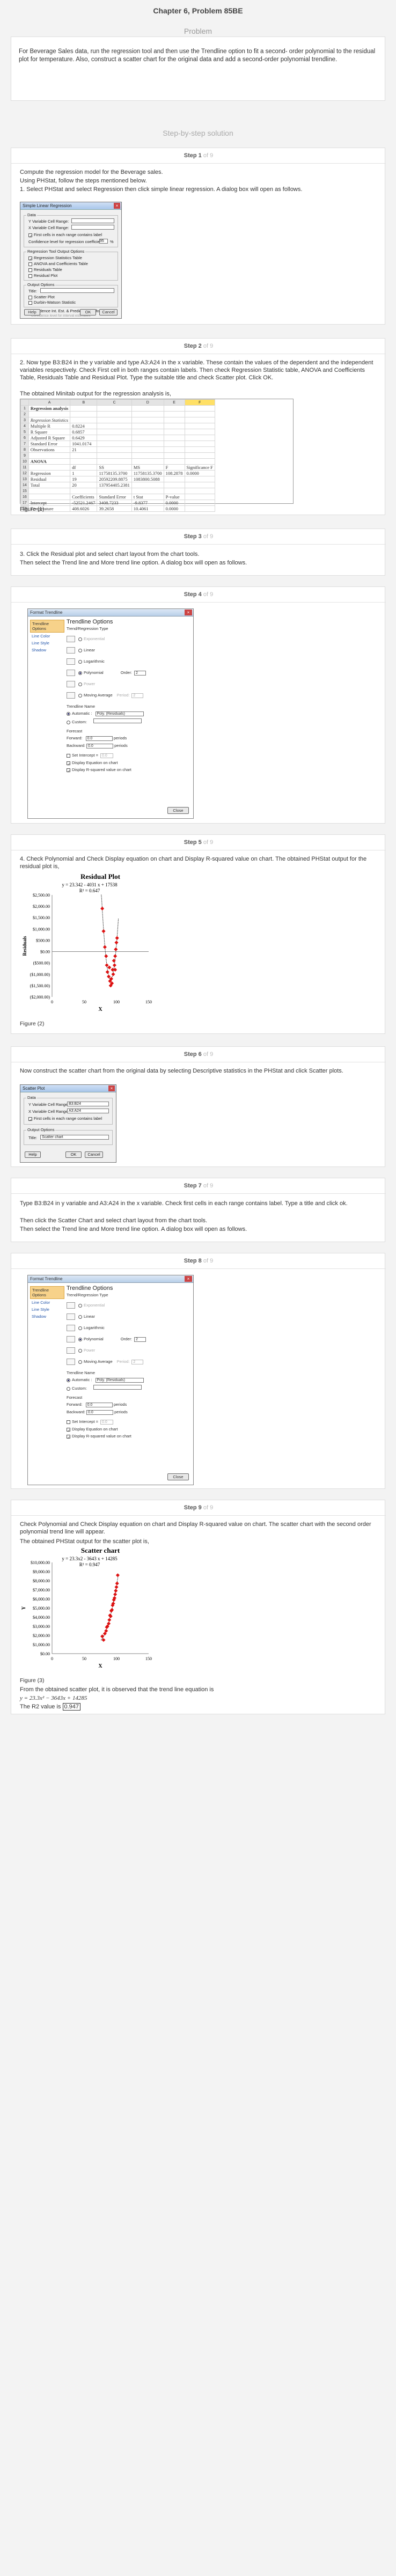 This screenshot has width=396, height=2576. What do you see at coordinates (88, 1111) in the screenshot?
I see `x-range-input: A3:A24` at bounding box center [88, 1111].